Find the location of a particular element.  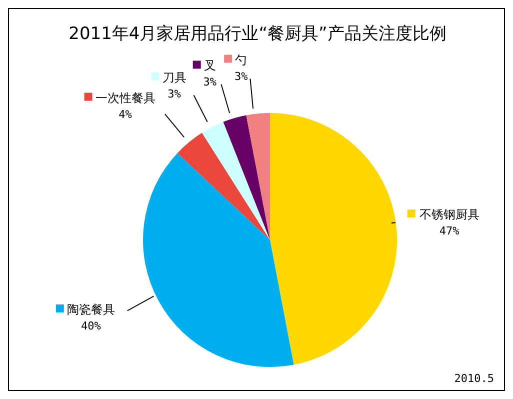

data-label: 40% is located at coordinates (91, 325).